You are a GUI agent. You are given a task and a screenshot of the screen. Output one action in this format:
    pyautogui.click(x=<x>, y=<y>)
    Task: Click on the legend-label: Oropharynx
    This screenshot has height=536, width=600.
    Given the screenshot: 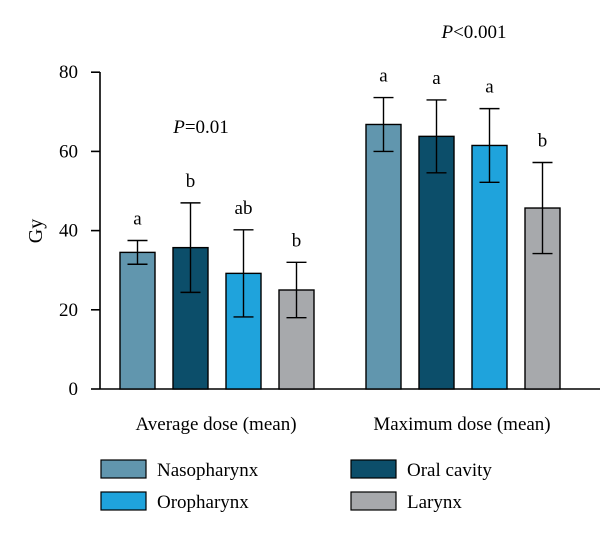 What is the action you would take?
    pyautogui.click(x=203, y=502)
    